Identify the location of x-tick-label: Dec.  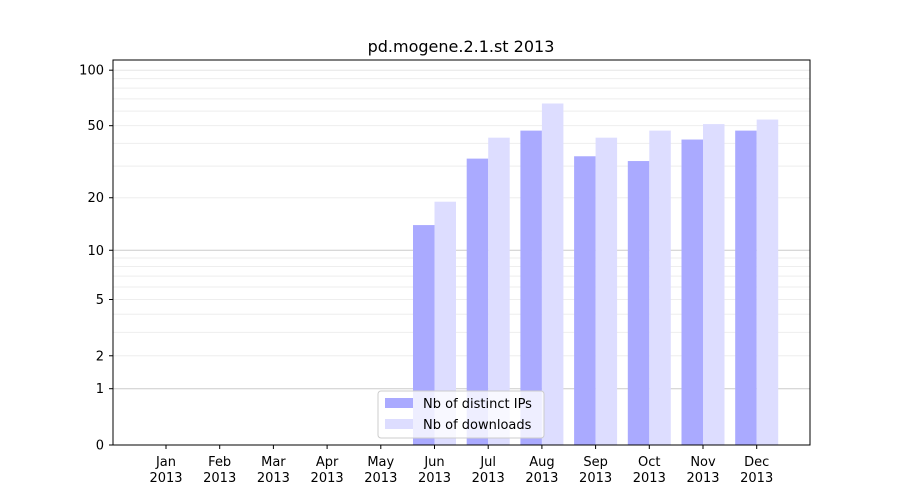
(756, 462).